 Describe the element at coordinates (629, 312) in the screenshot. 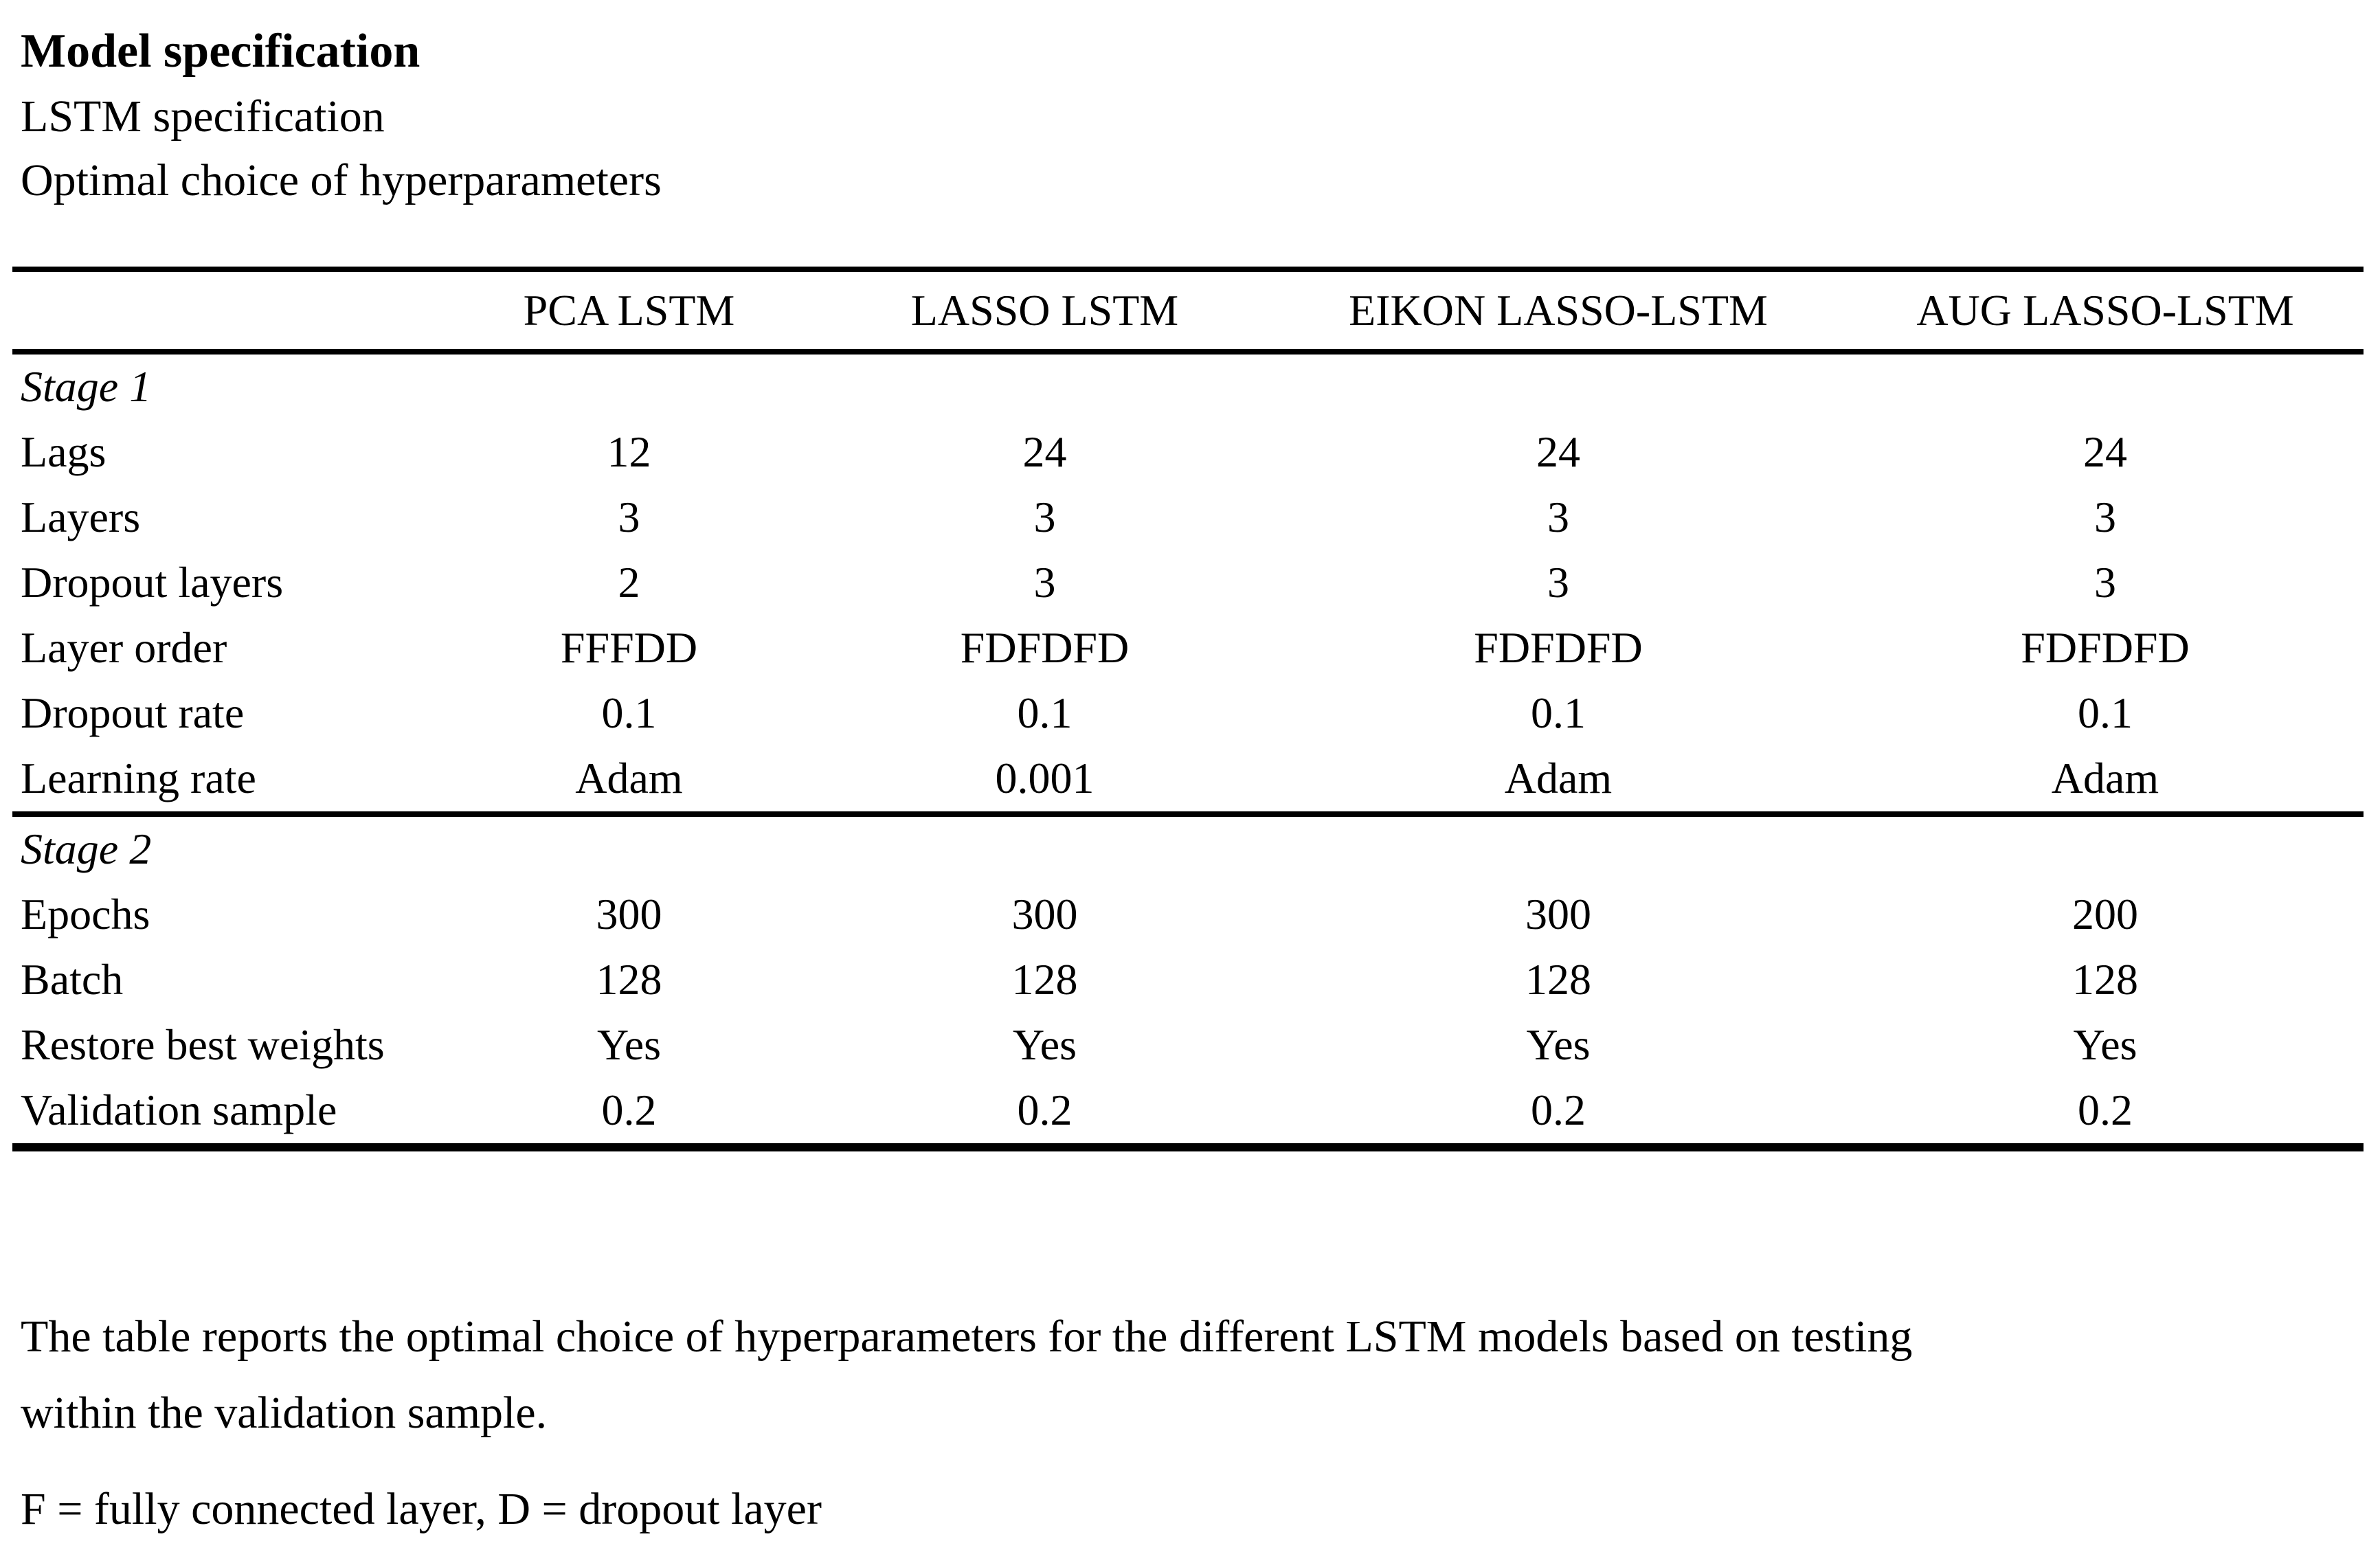

I see `column-header-pca-lstm: PCA LSTM` at that location.